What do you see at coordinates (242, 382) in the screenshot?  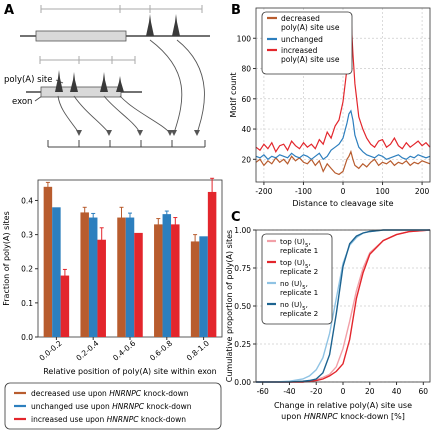 I see `y-tick-label-c: 0.00` at bounding box center [242, 382].